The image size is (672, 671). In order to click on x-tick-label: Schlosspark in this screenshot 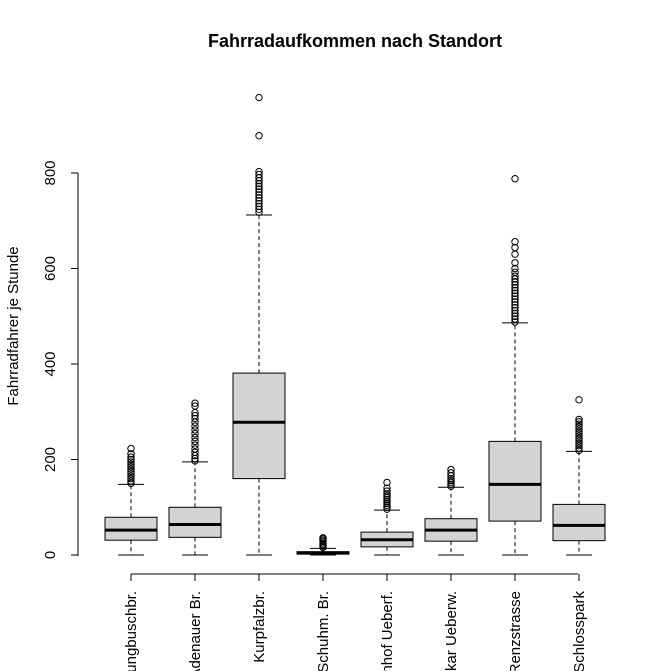, I will do `click(579, 631)`.